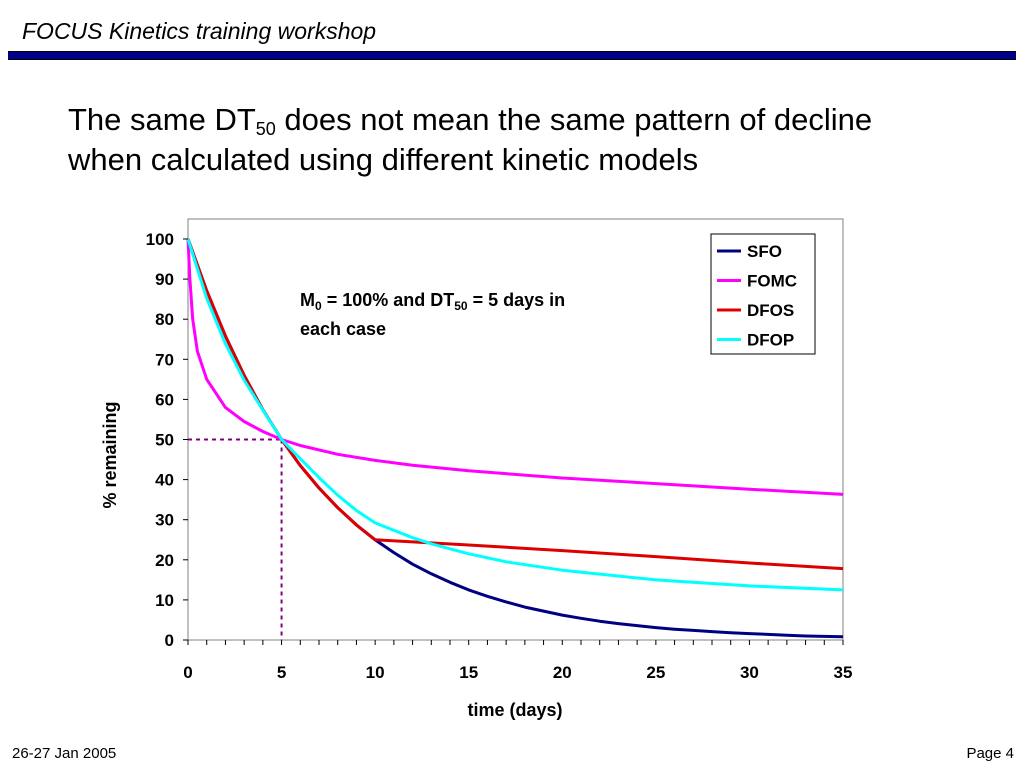  I want to click on x-tick-label: 35, so click(843, 672).